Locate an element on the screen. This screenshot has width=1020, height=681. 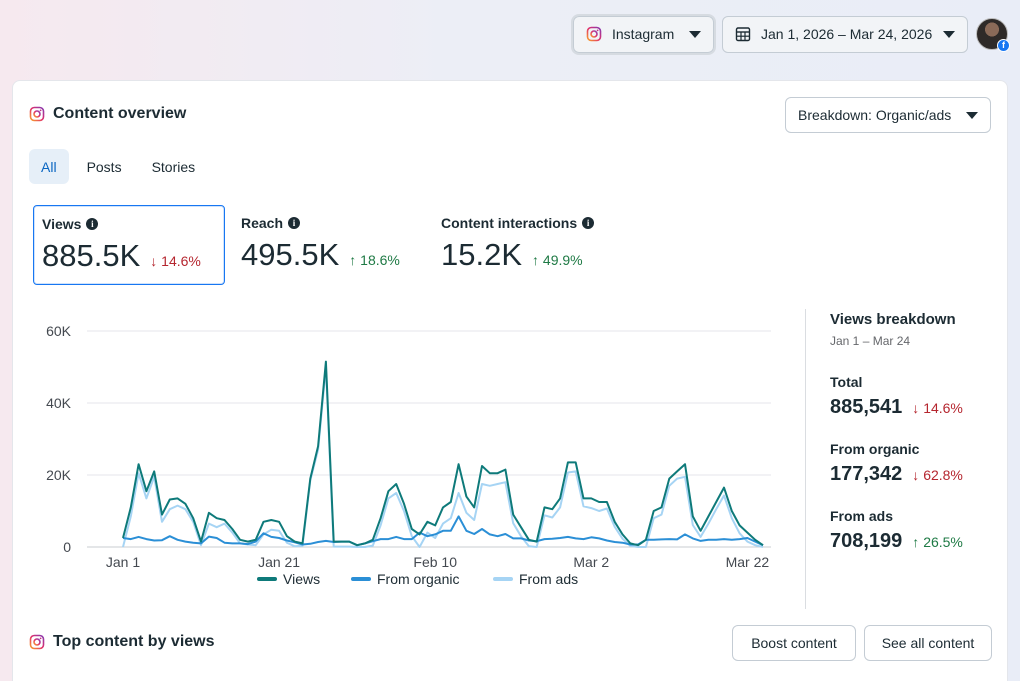
breakdown-label: Breakdown: Organic/ads is located at coordinates (875, 115).